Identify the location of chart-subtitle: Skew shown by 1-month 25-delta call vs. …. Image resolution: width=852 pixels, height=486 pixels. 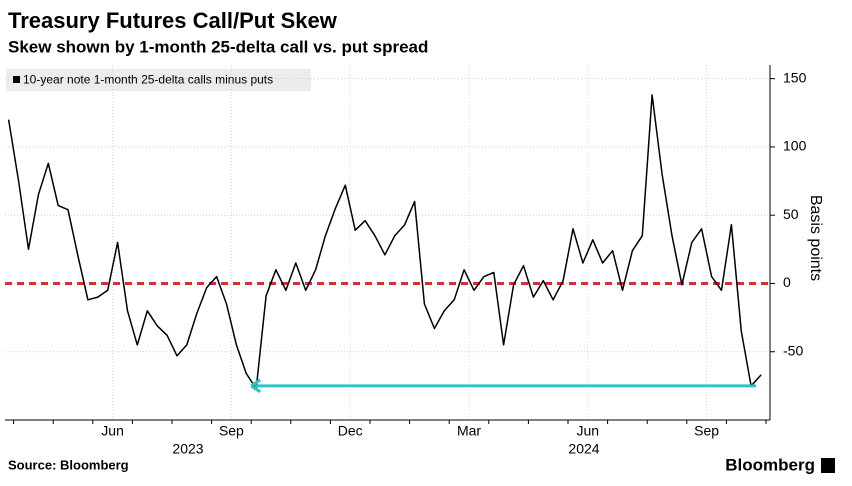
(218, 46).